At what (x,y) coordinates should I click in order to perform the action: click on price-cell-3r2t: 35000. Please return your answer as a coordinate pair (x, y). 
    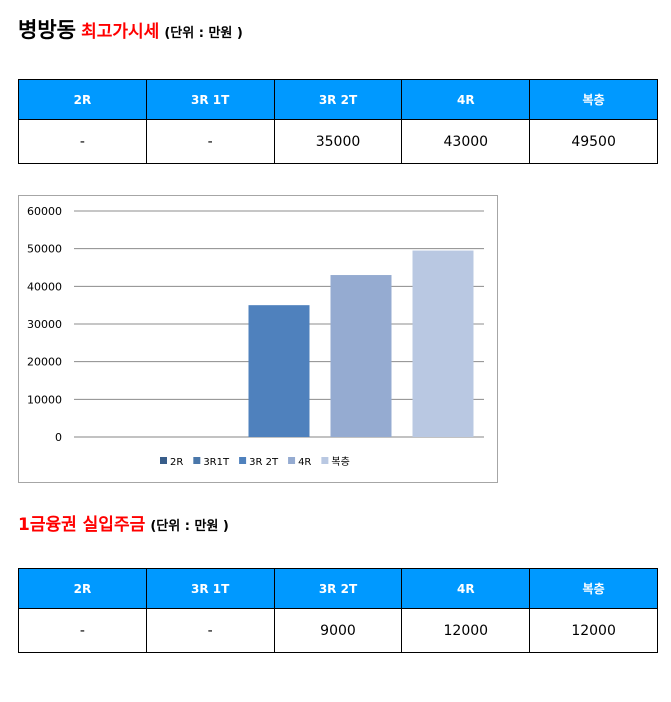
    Looking at the image, I should click on (338, 141).